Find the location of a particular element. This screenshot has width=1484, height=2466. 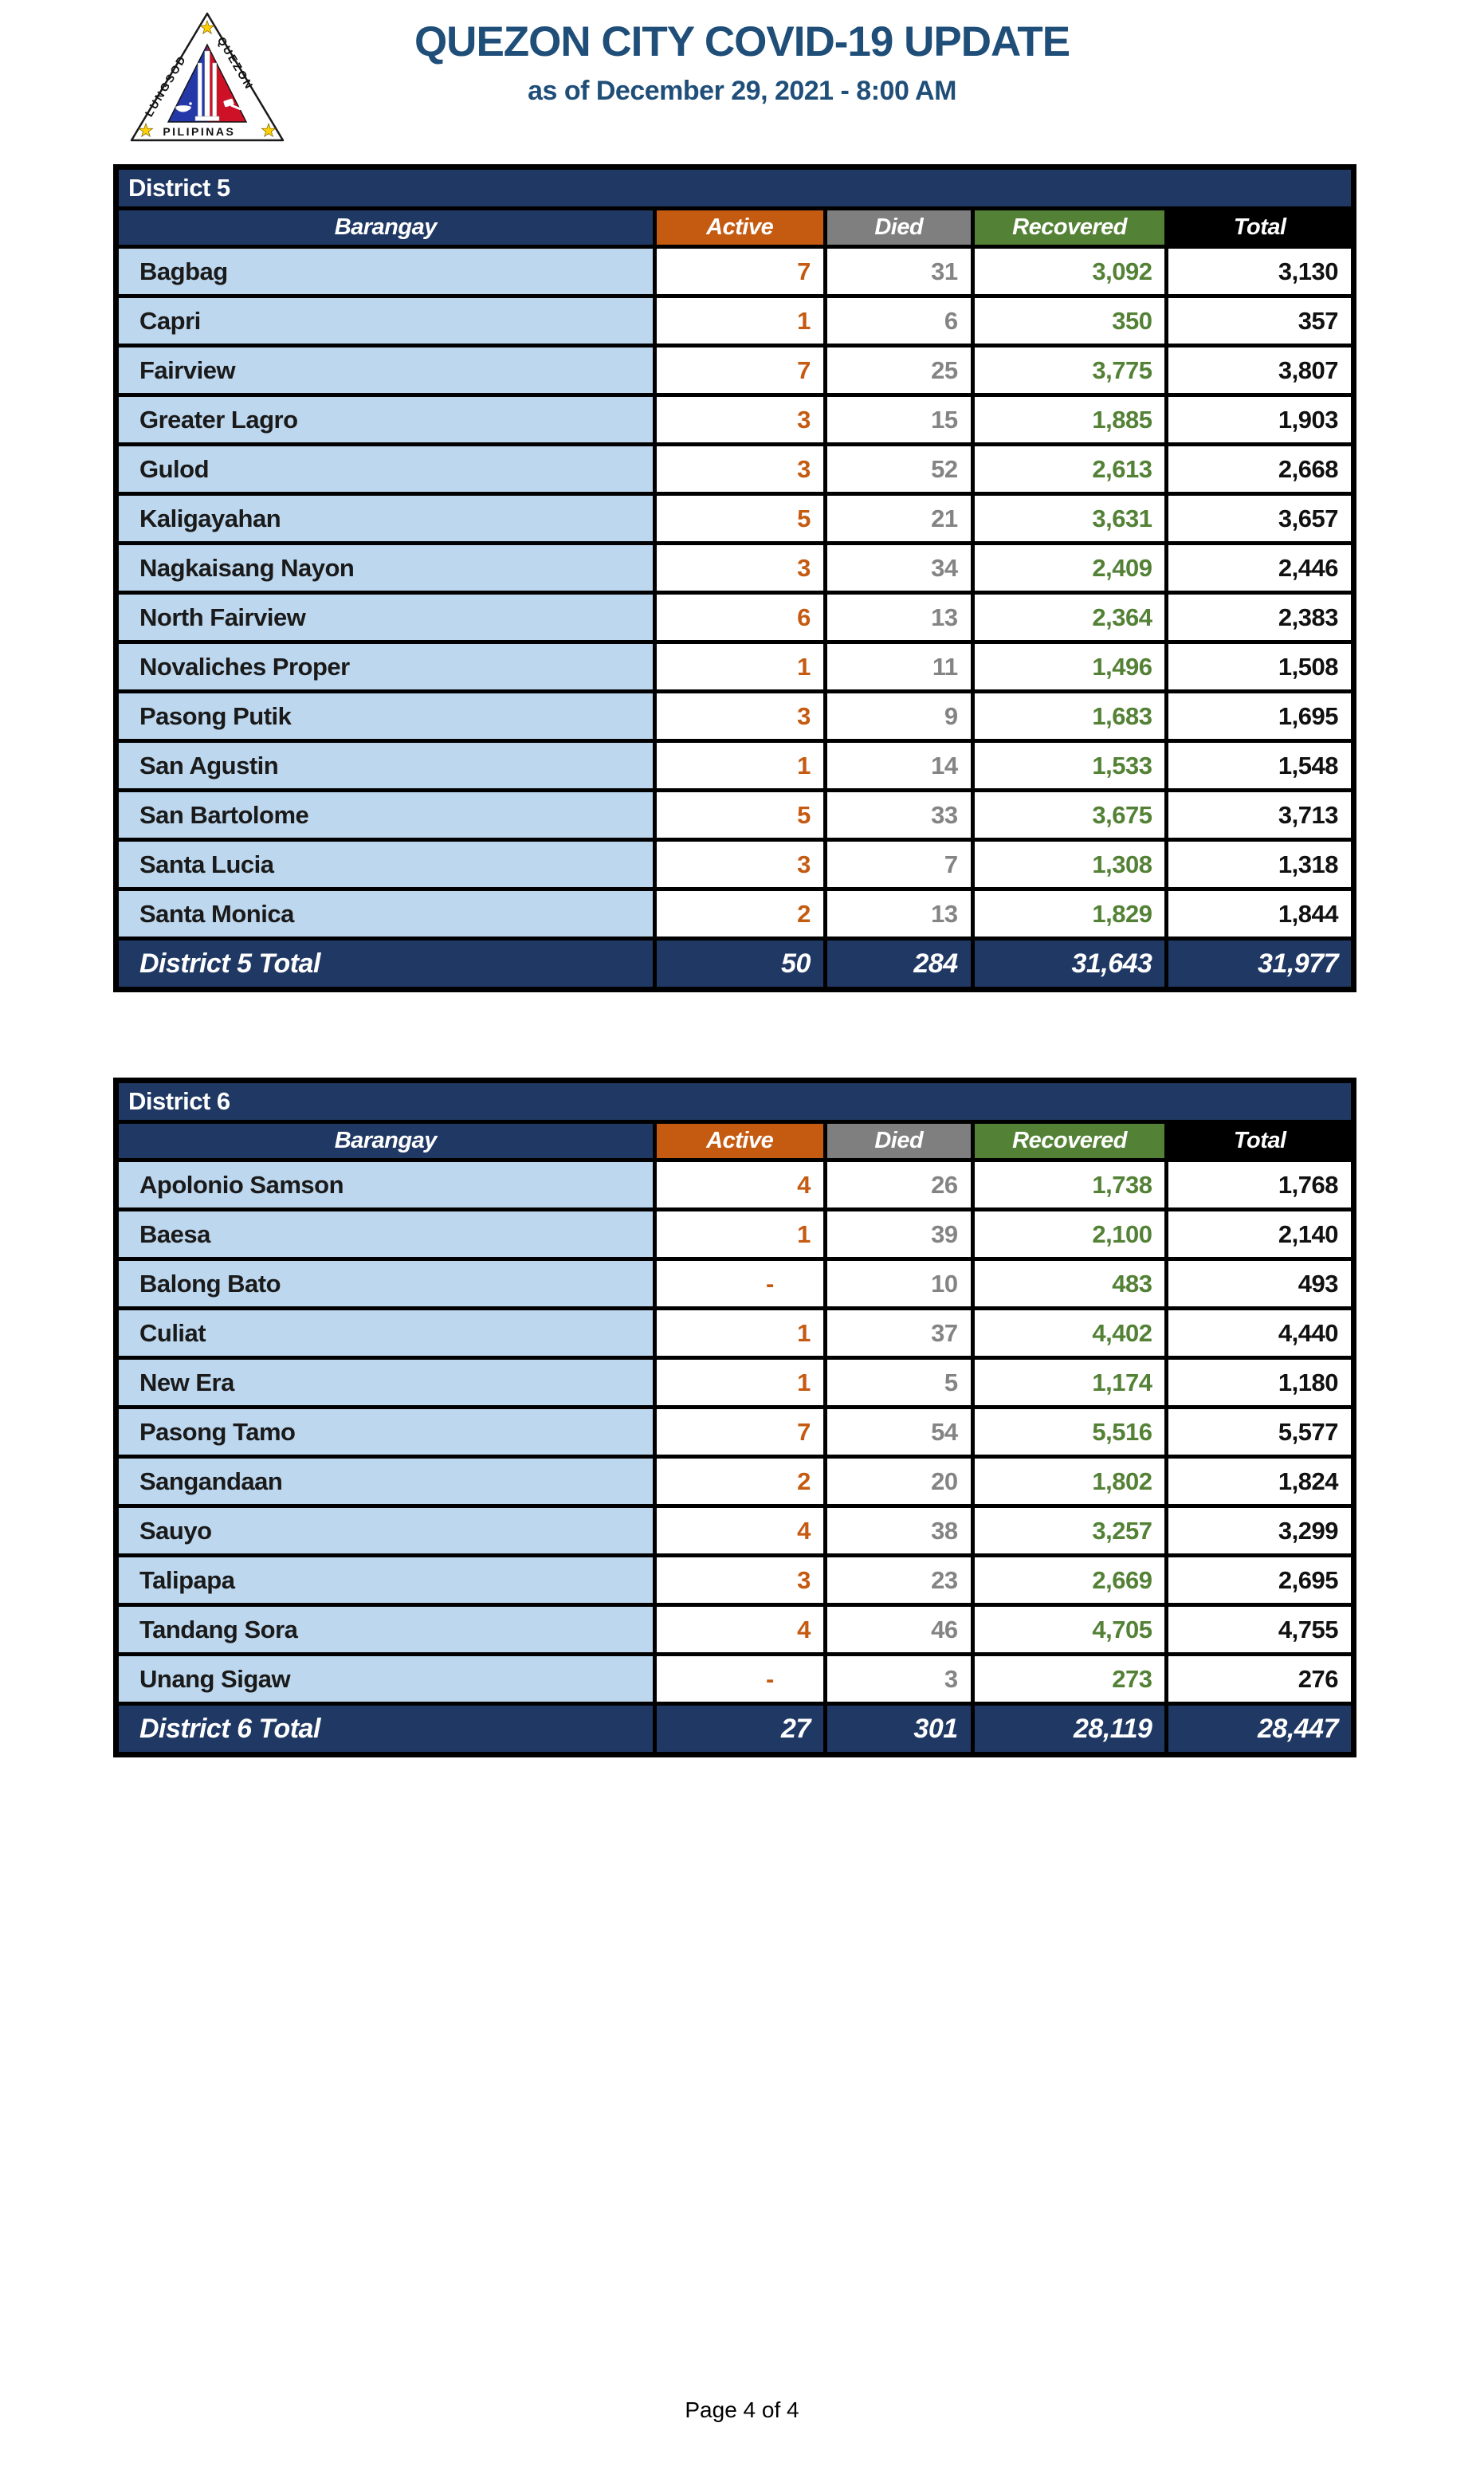

died-value-cell: 21 is located at coordinates (898, 518).